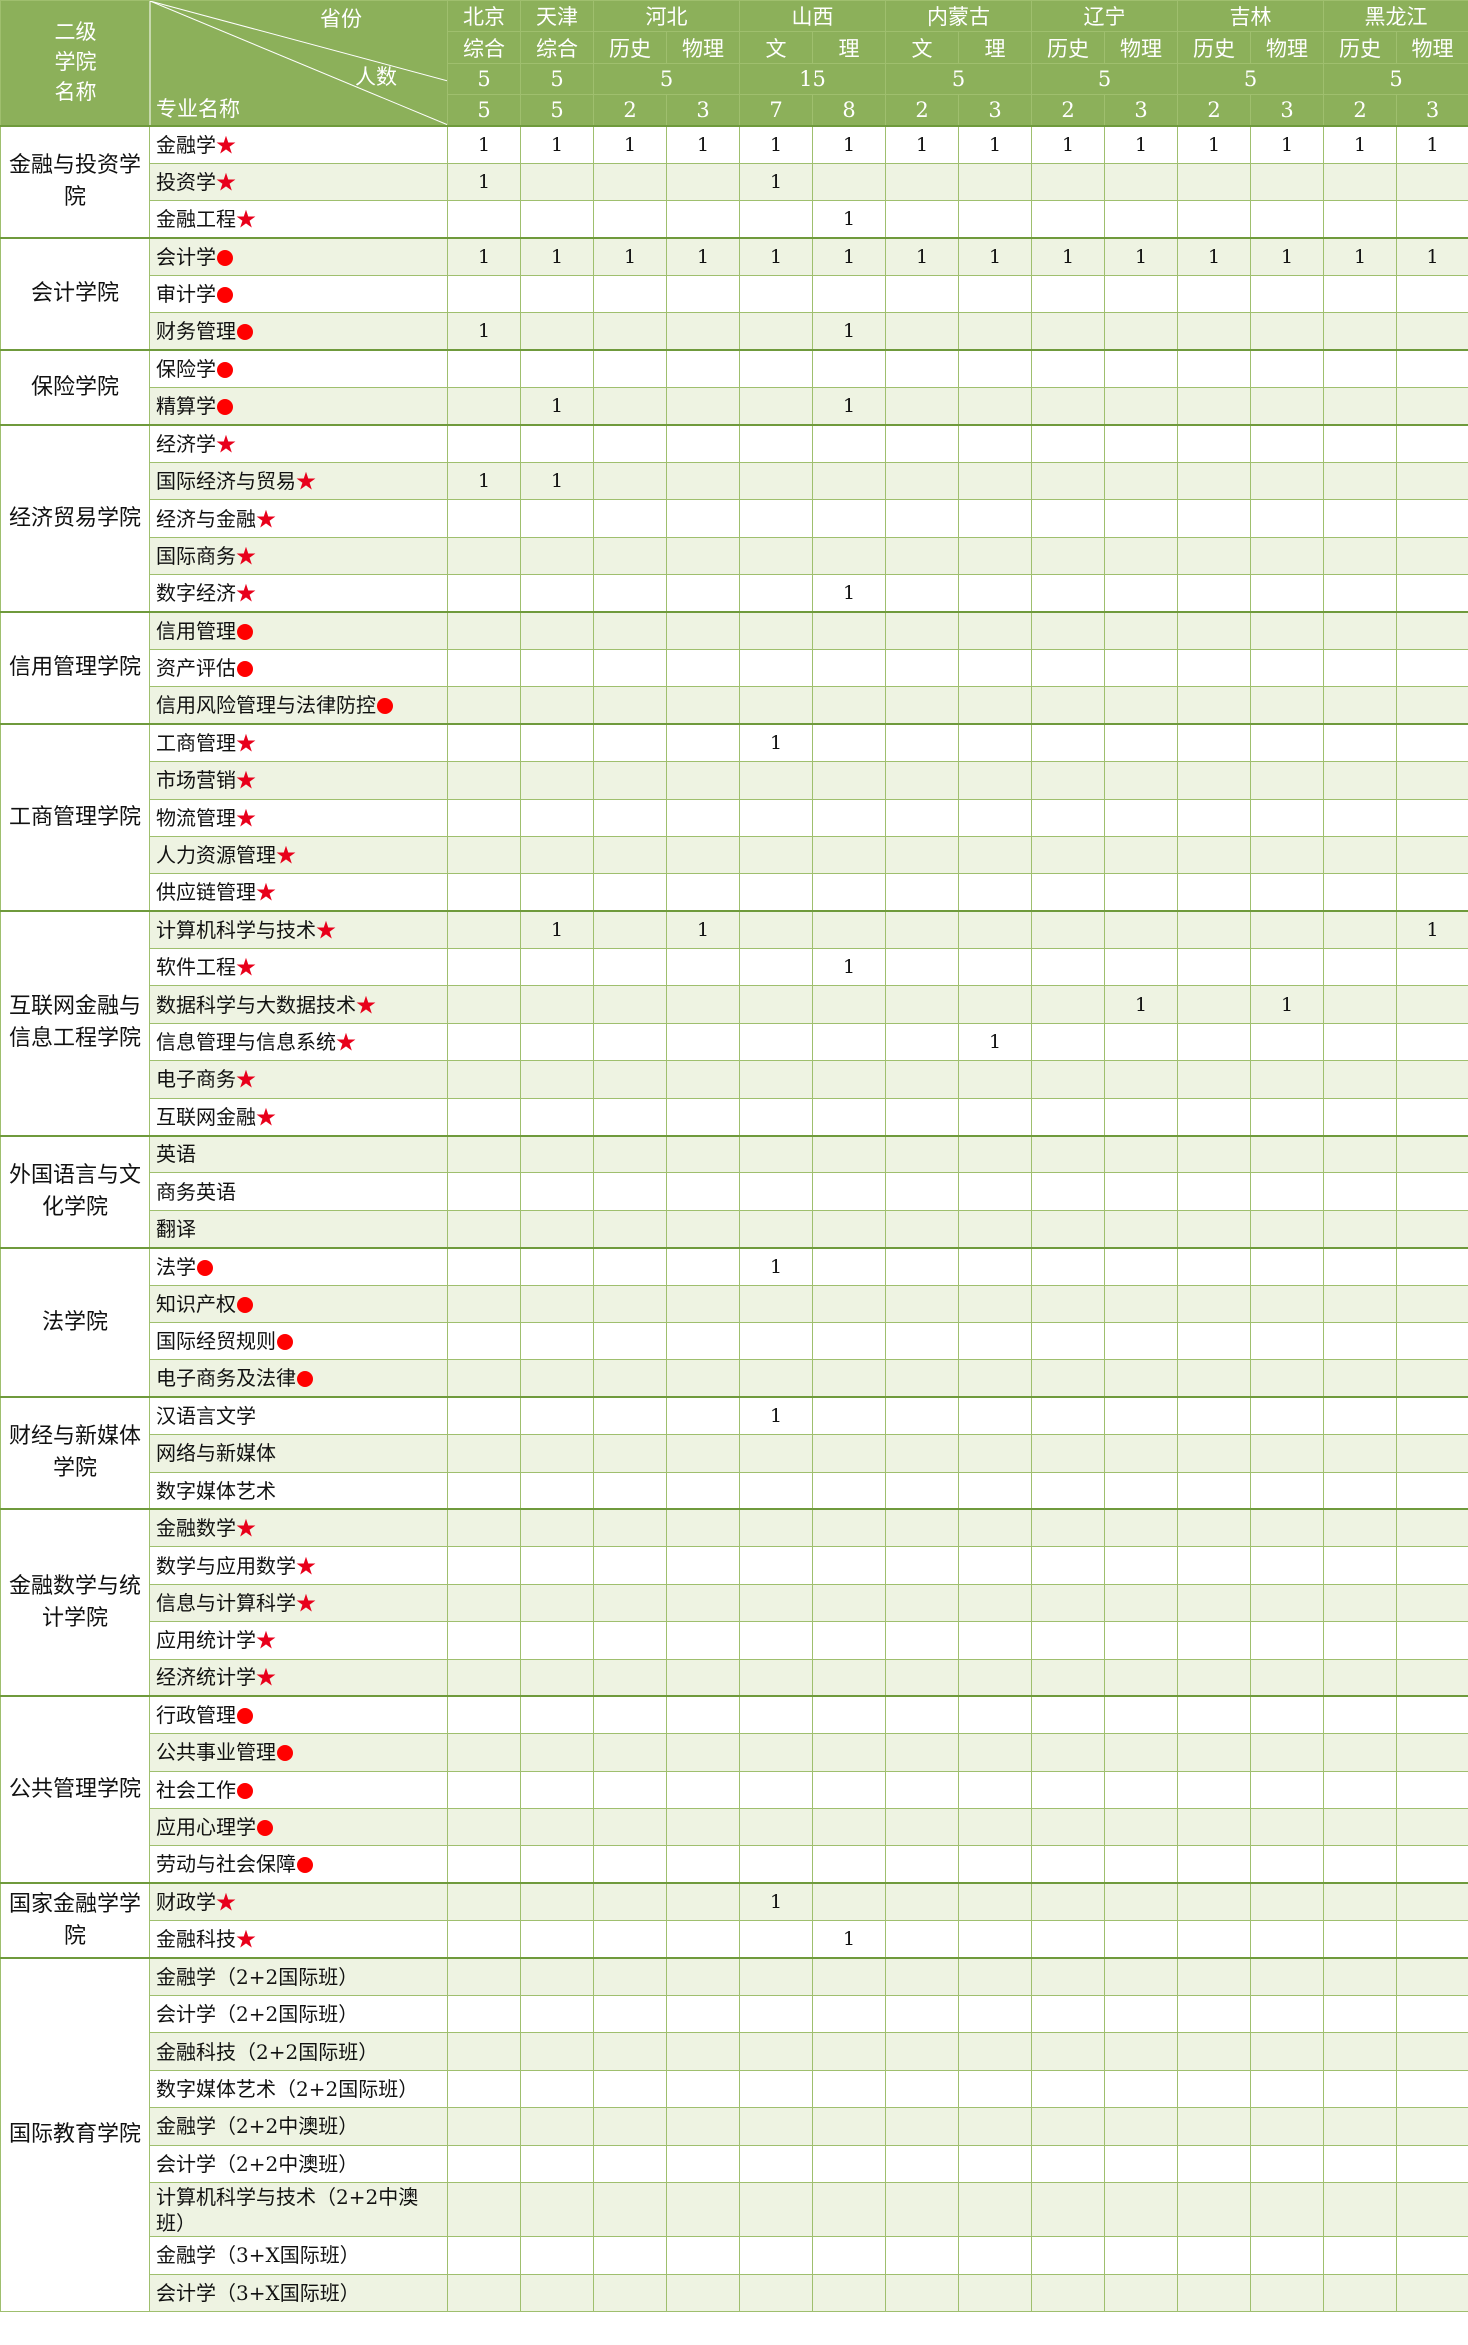 Image resolution: width=1468 pixels, height=2345 pixels. Describe the element at coordinates (376, 77) in the screenshot. I see `corner-count-label: 人数` at that location.